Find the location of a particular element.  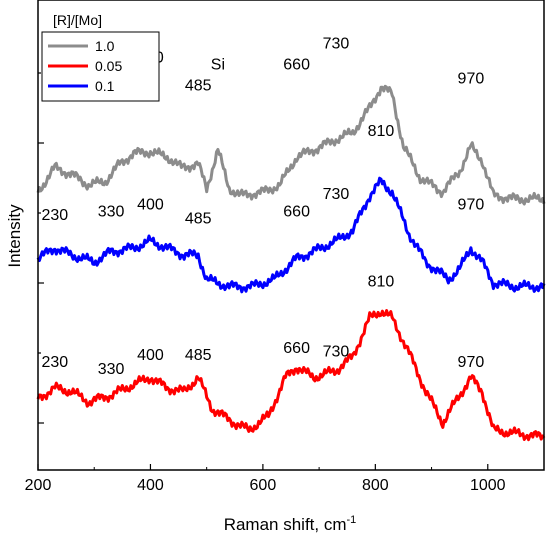

x-tick-label: 600 is located at coordinates (263, 485).